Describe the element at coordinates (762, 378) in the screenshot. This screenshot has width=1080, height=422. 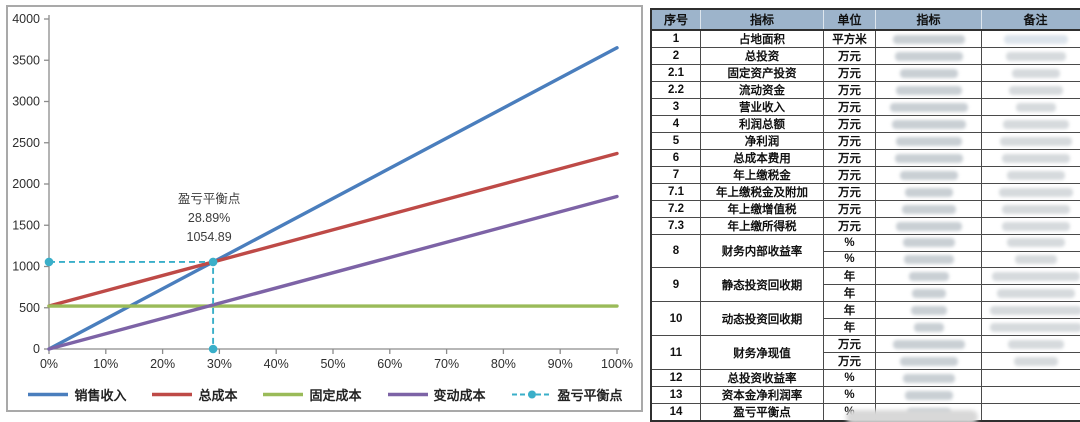
I see `cell-indicator-name: 总投资收益率` at that location.